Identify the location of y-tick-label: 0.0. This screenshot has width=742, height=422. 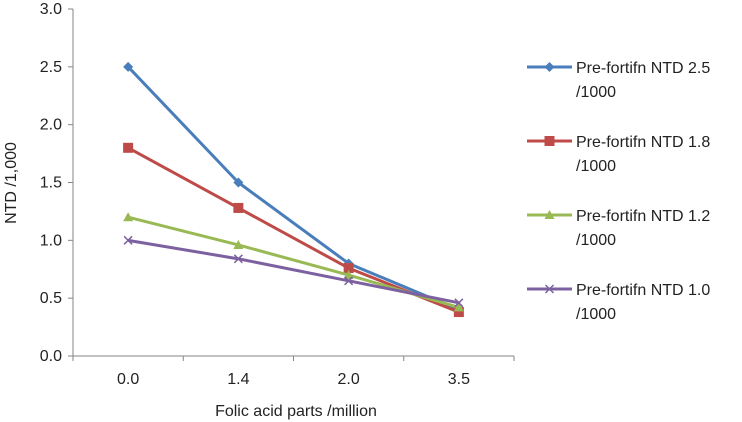
(51, 356).